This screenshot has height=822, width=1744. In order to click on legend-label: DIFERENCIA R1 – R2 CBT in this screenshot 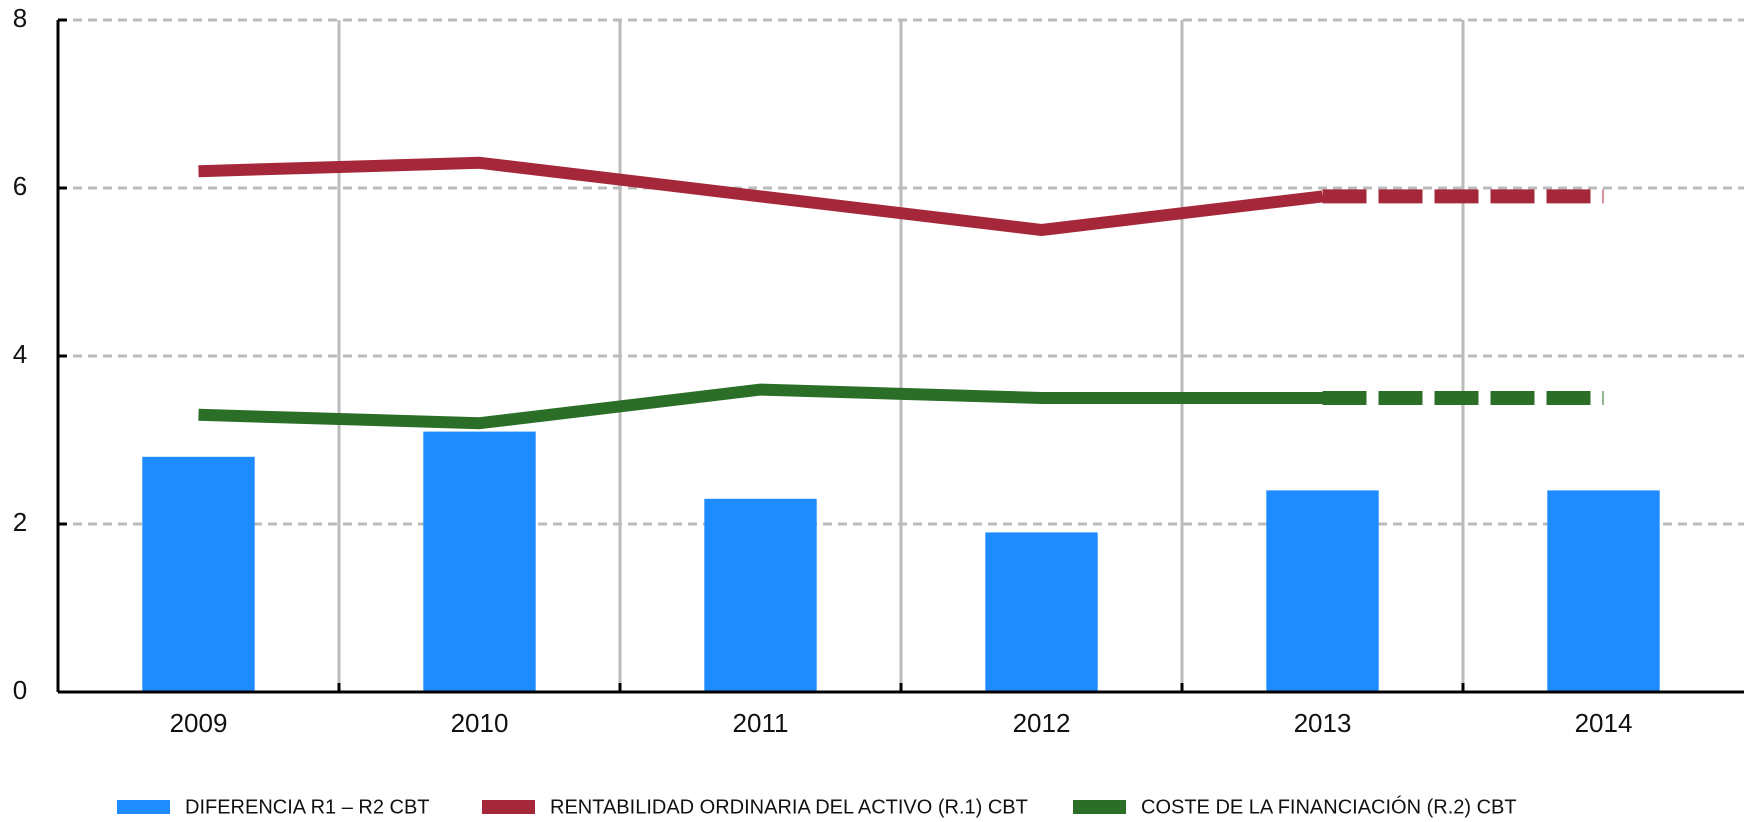, I will do `click(307, 807)`.